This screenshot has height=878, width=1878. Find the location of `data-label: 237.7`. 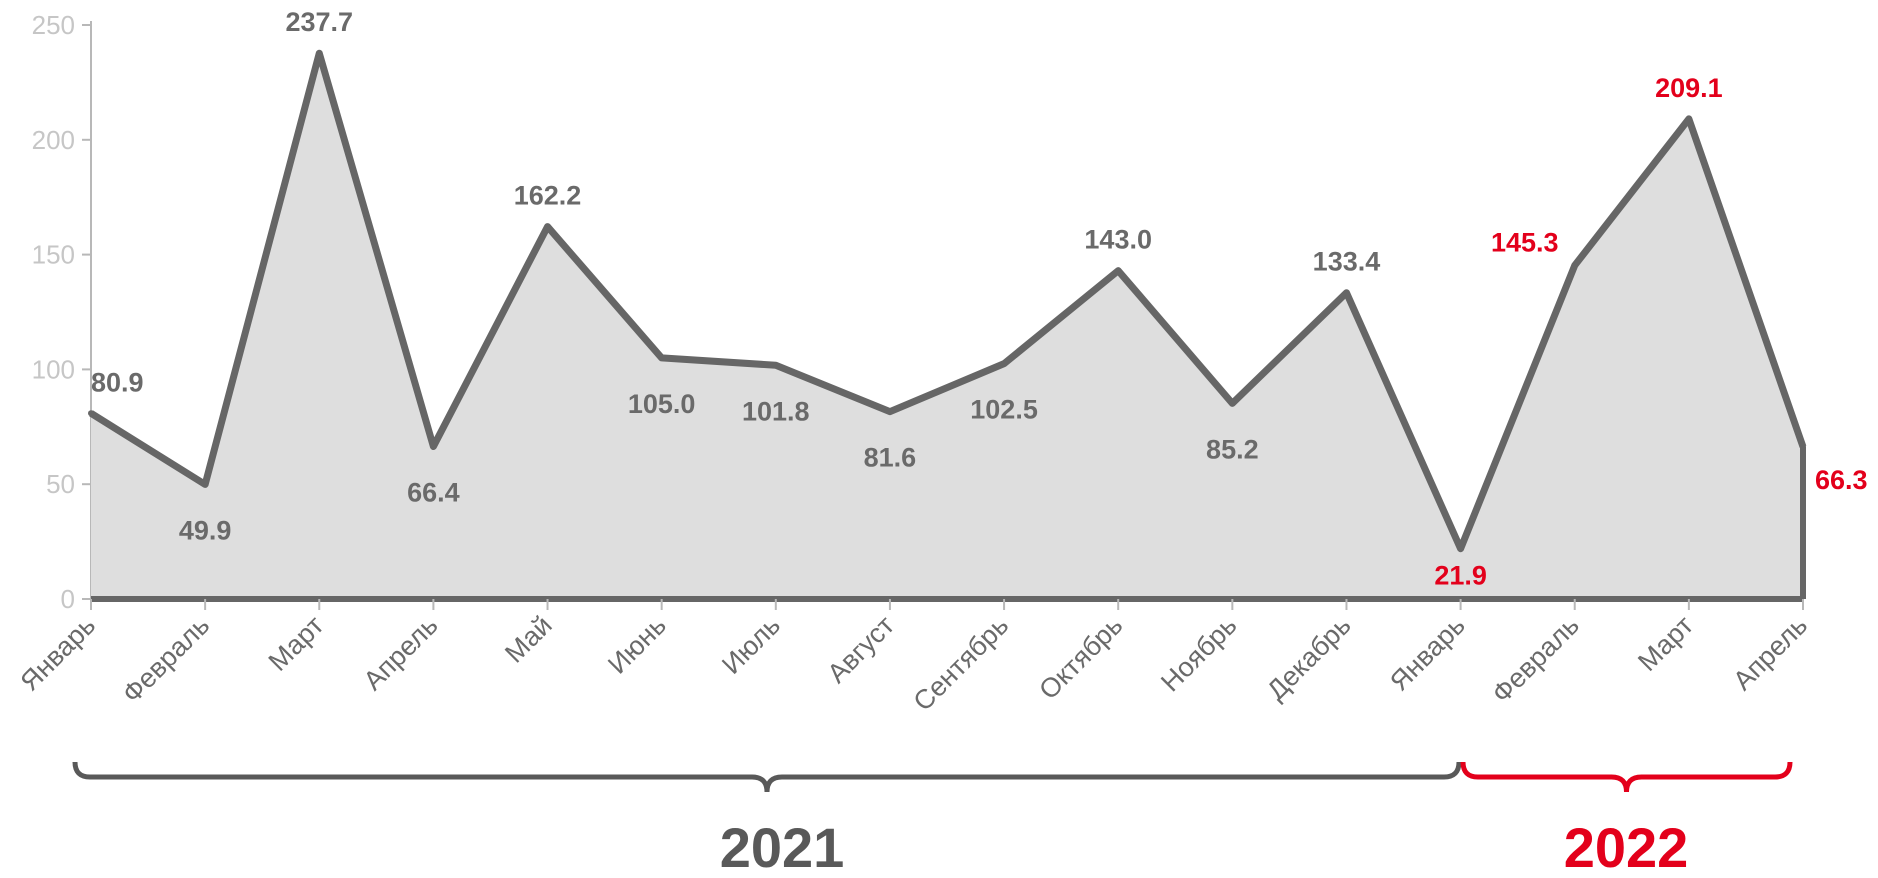

data-label: 237.7 is located at coordinates (319, 22).